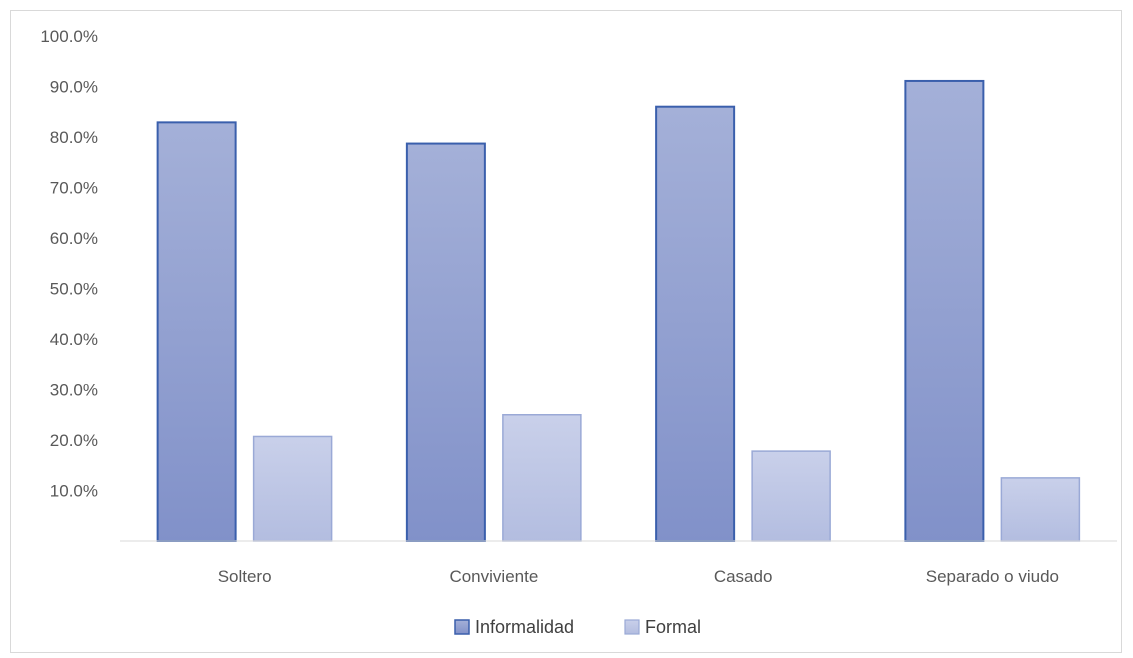  I want to click on y-tick-label: 30.0%, so click(74, 390).